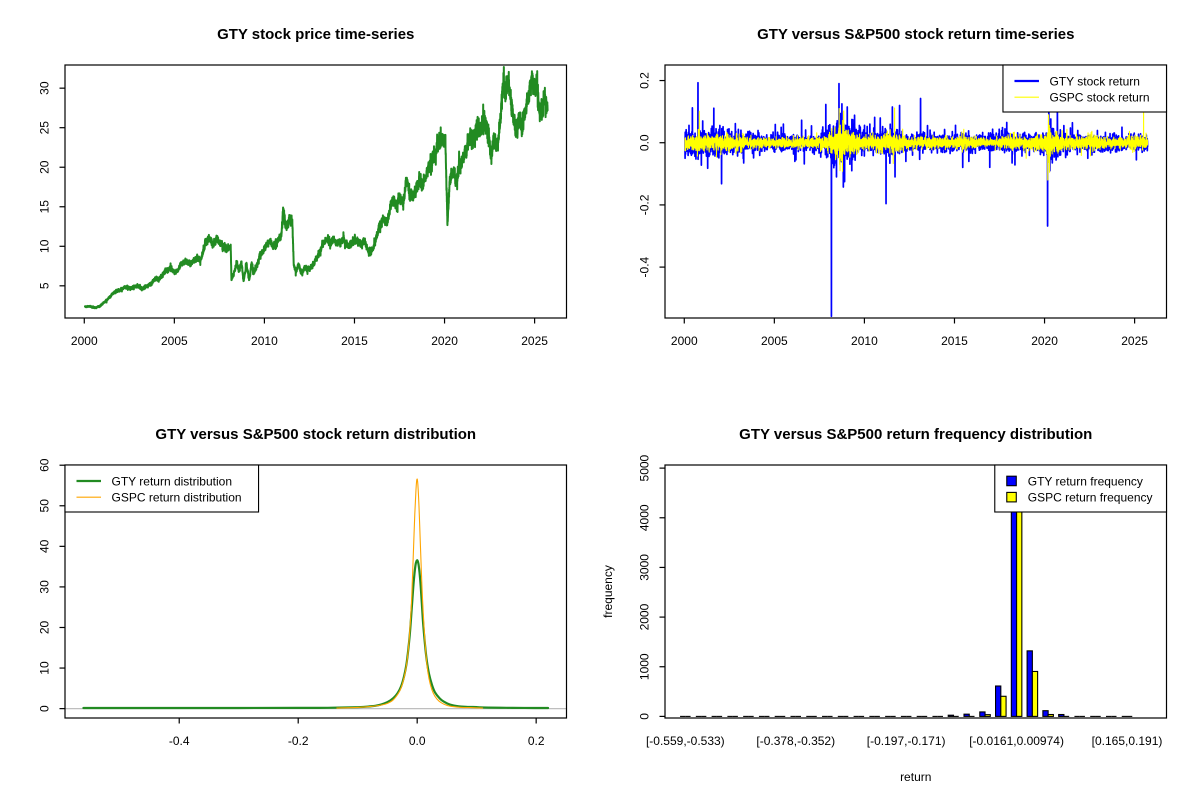  Describe the element at coordinates (645, 567) in the screenshot. I see `y-tick-label: 3000` at that location.